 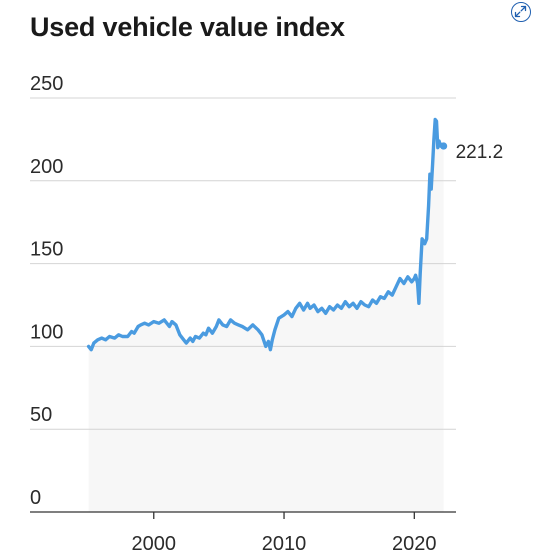 What do you see at coordinates (35, 498) in the screenshot?
I see `y-tick-label-0: 0` at bounding box center [35, 498].